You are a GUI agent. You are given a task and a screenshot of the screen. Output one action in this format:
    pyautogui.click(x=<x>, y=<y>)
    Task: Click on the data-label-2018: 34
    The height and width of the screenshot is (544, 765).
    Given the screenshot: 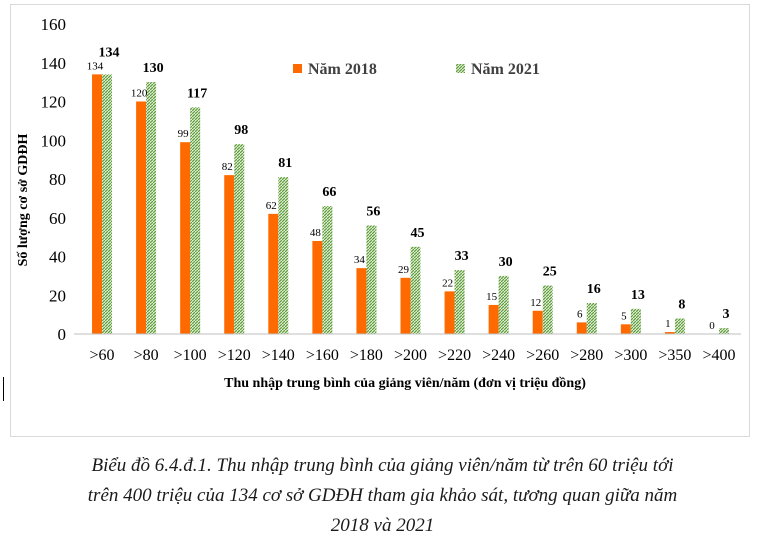 What is the action you would take?
    pyautogui.click(x=360, y=260)
    